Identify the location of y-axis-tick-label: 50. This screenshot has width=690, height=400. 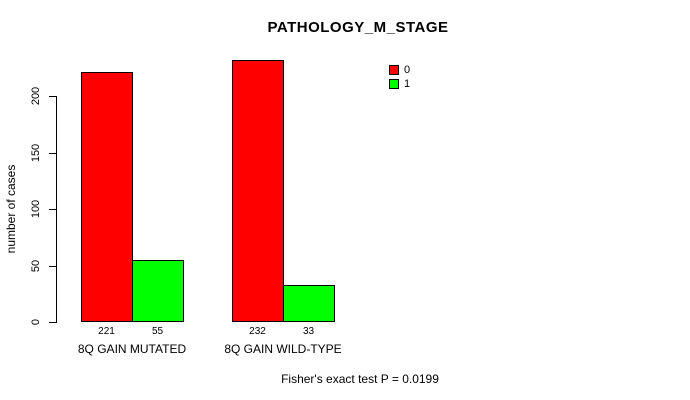
(36, 266).